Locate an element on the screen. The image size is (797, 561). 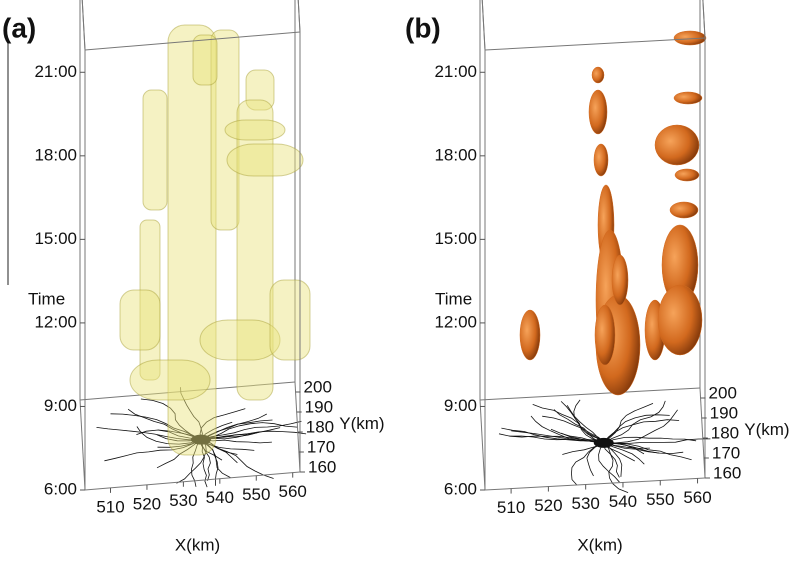
z-axis-label: Time is located at coordinates (453, 298).